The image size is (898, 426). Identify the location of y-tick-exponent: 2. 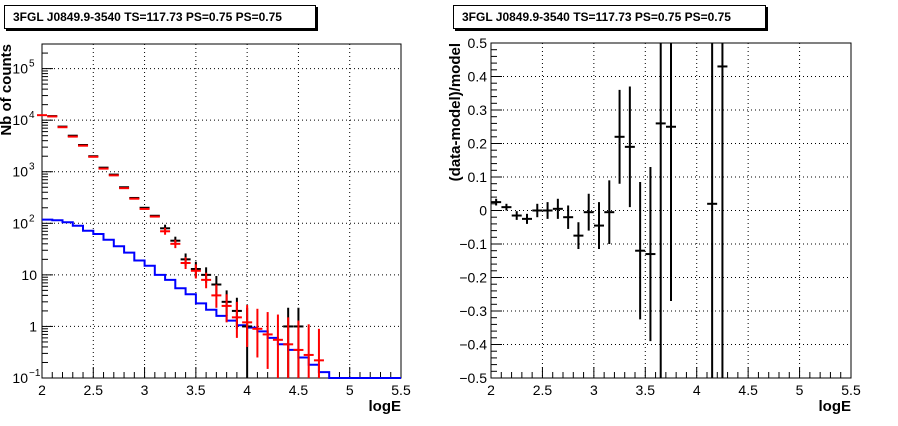
(32, 218).